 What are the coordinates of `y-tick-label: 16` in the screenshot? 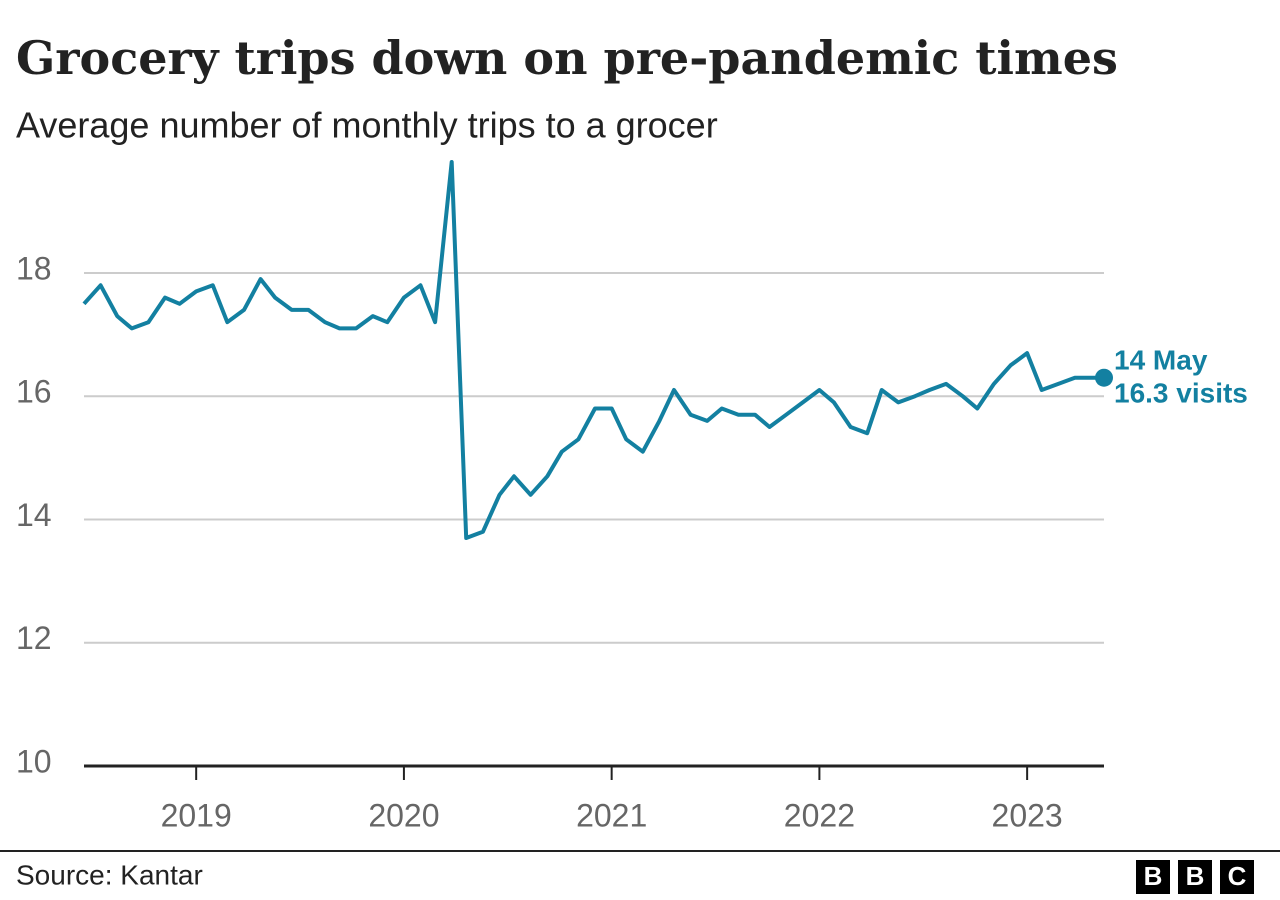 It's located at (34, 392).